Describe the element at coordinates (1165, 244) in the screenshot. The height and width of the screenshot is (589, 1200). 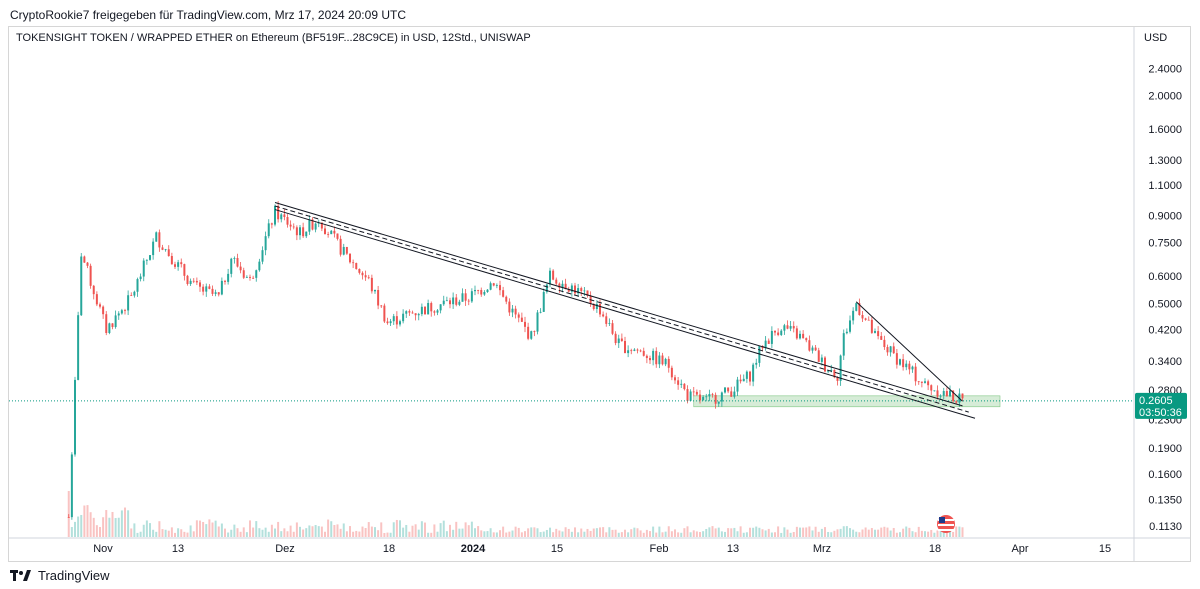
I see `y-tick-label: 0.7500` at that location.